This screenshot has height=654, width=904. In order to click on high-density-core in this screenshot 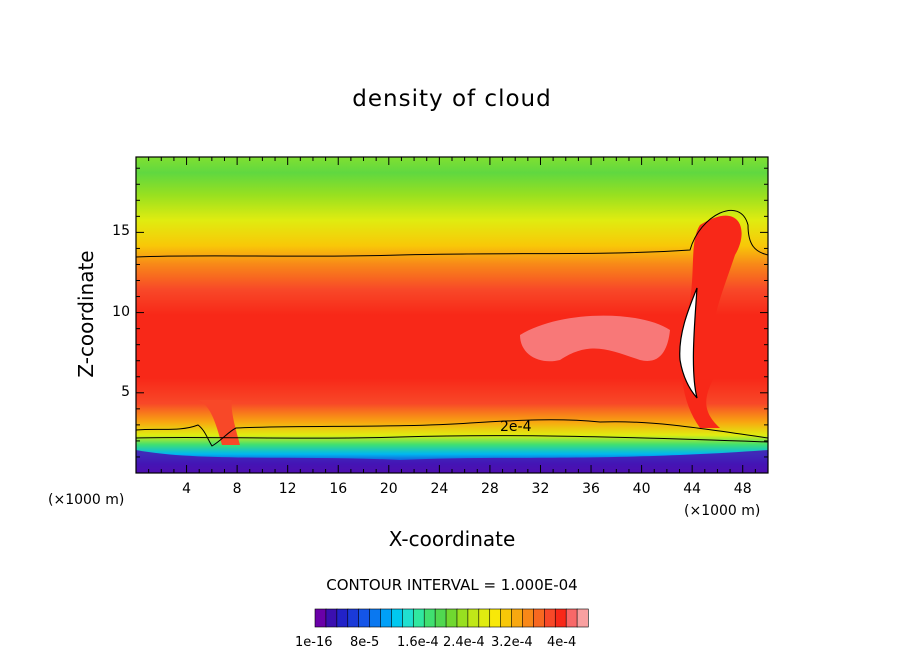, I will do `click(595, 338)`.